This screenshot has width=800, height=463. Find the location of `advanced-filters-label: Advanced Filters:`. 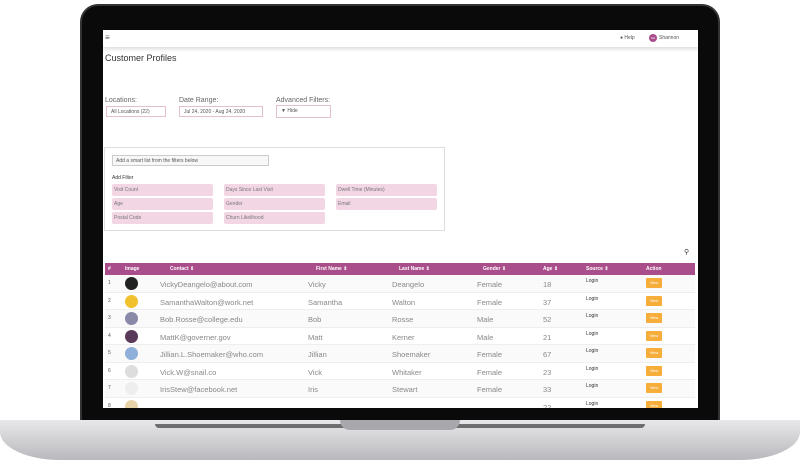

advanced-filters-label: Advanced Filters: is located at coordinates (303, 100).